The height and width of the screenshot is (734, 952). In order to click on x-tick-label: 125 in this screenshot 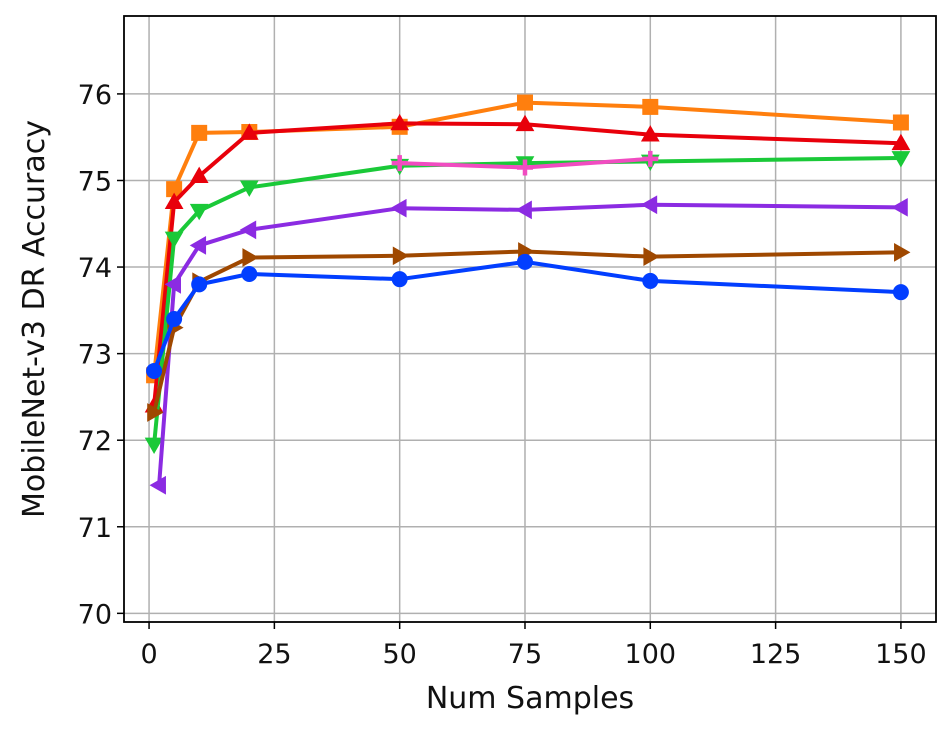, I will do `click(776, 654)`.